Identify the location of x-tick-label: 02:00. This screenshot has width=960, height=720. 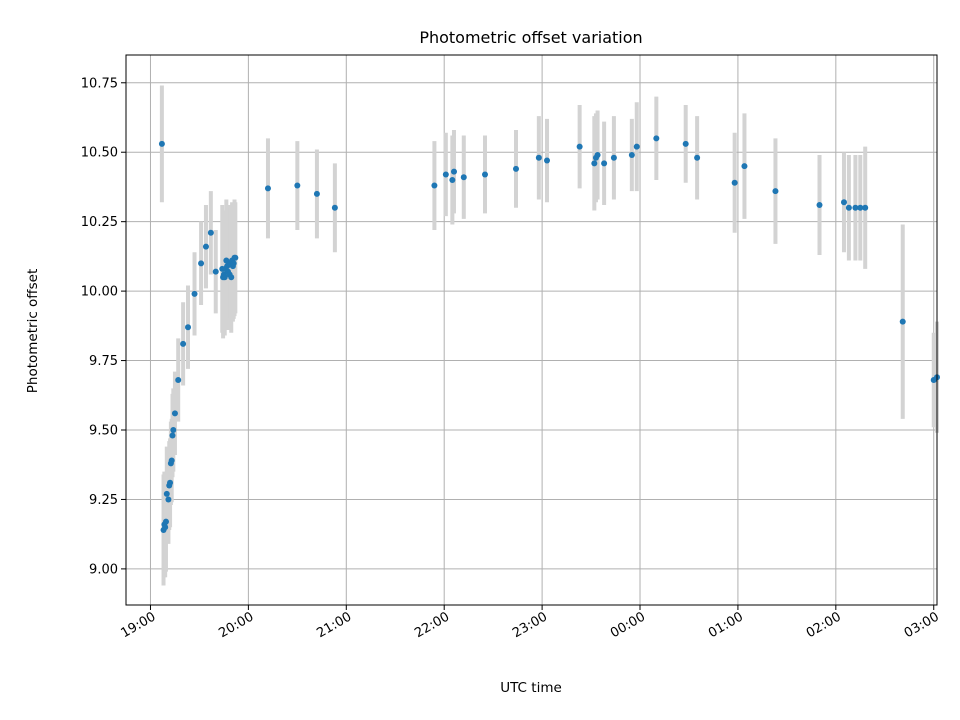
(824, 625).